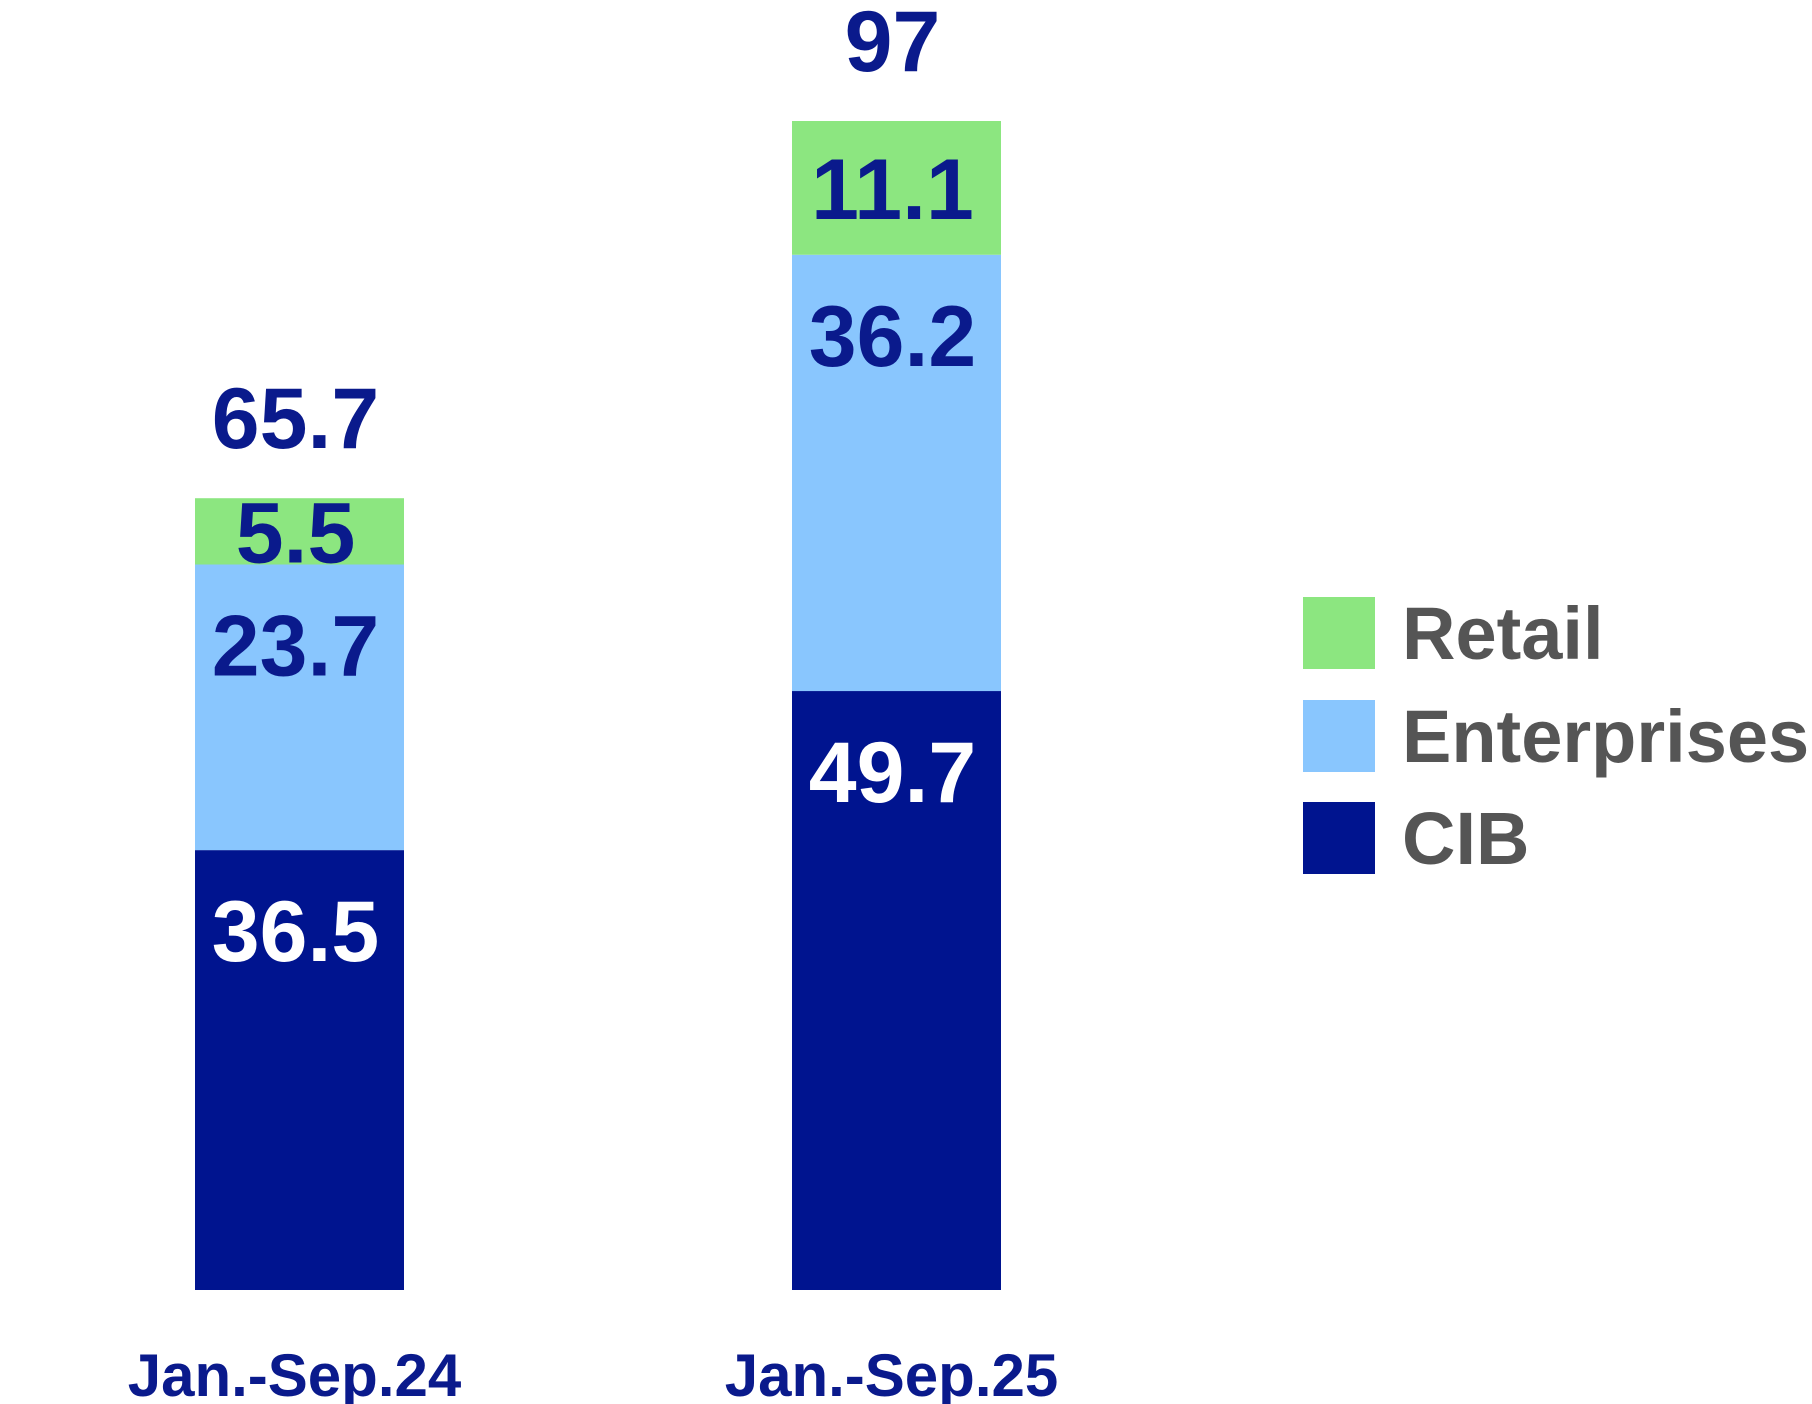 This screenshot has width=1812, height=1404. What do you see at coordinates (295, 932) in the screenshot?
I see `segment-label: 36.5` at bounding box center [295, 932].